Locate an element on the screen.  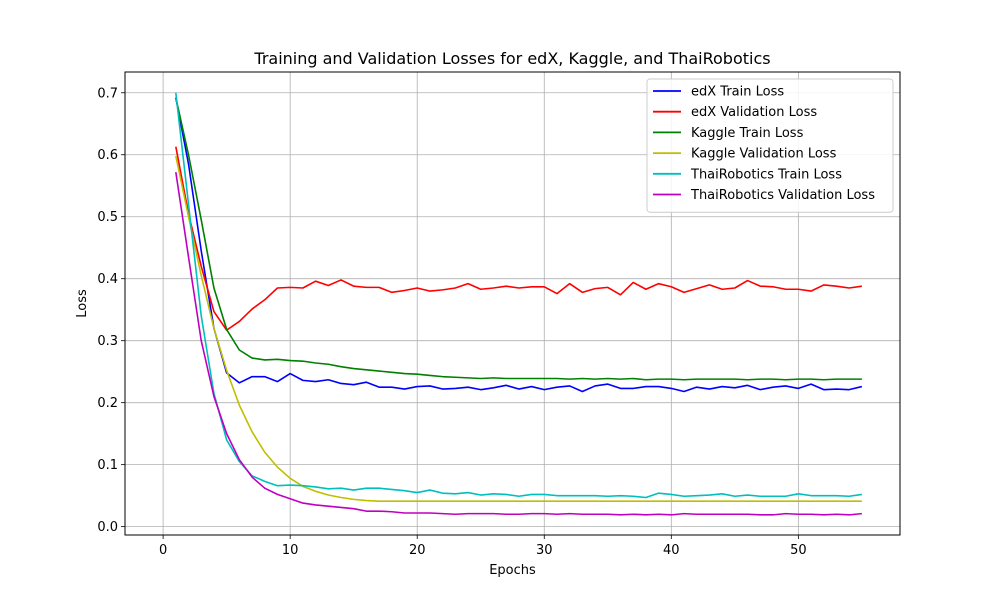
x-tick-label: 10 is located at coordinates (290, 550).